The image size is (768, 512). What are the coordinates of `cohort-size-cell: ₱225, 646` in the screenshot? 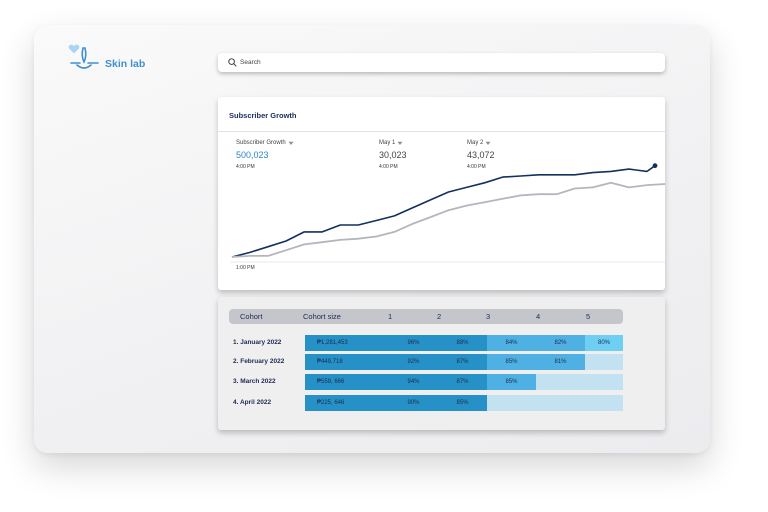 It's located at (347, 403).